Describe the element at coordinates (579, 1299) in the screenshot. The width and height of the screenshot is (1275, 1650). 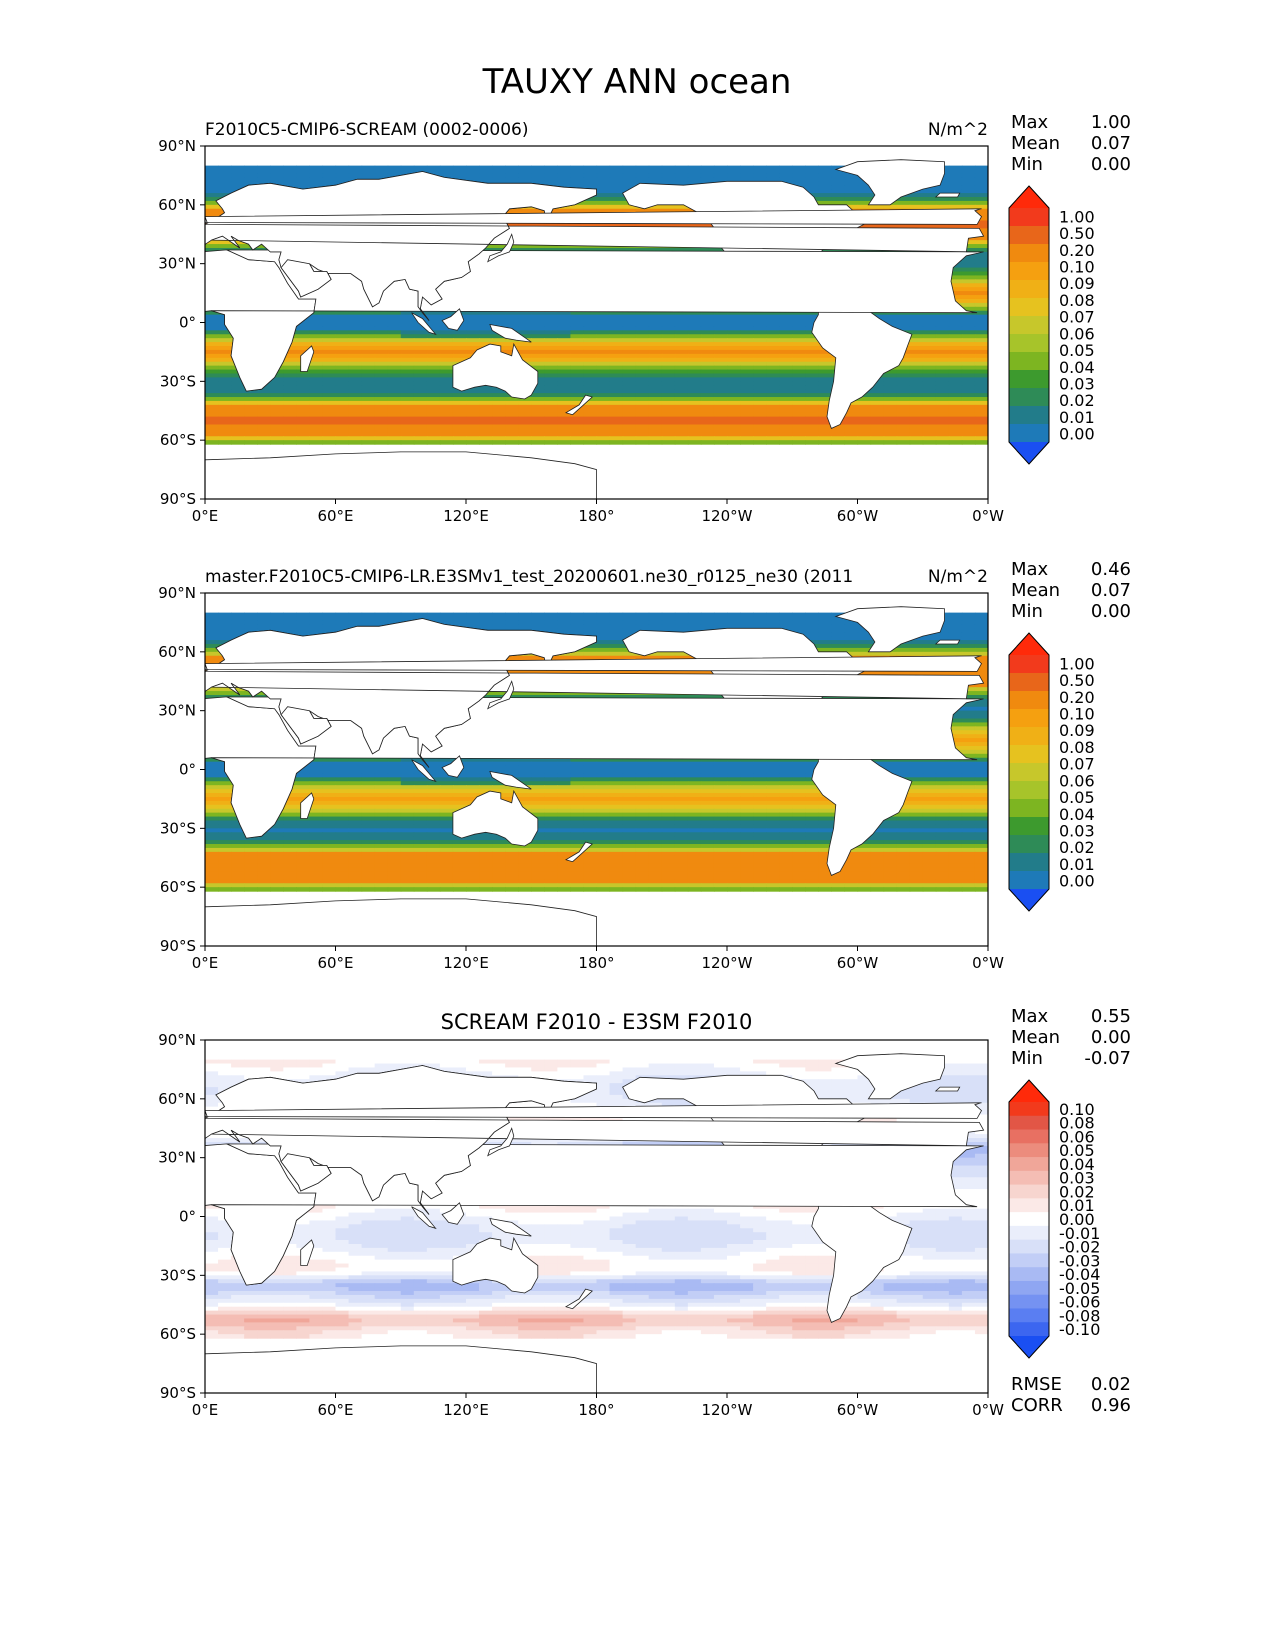
I see `continent-new-zealand` at that location.